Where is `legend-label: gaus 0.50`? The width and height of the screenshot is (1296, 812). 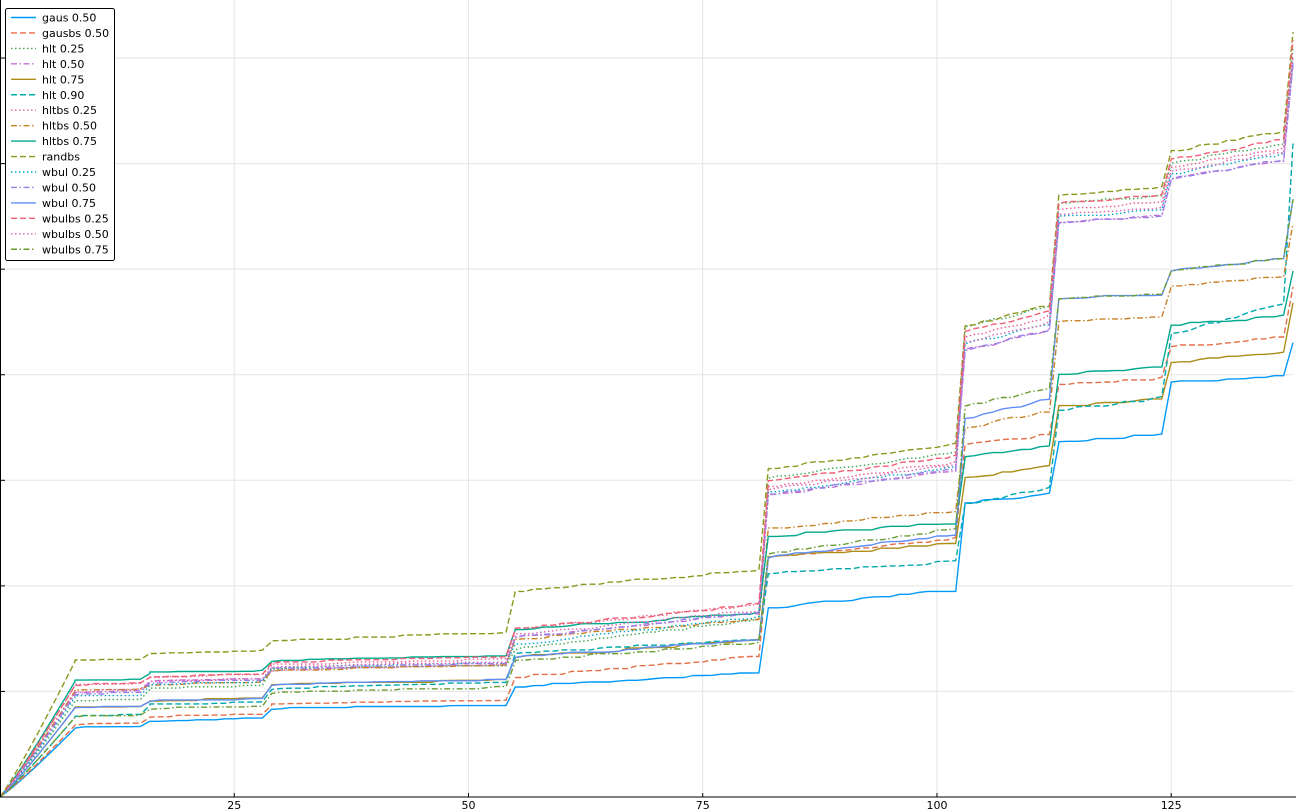
legend-label: gaus 0.50 is located at coordinates (69, 18).